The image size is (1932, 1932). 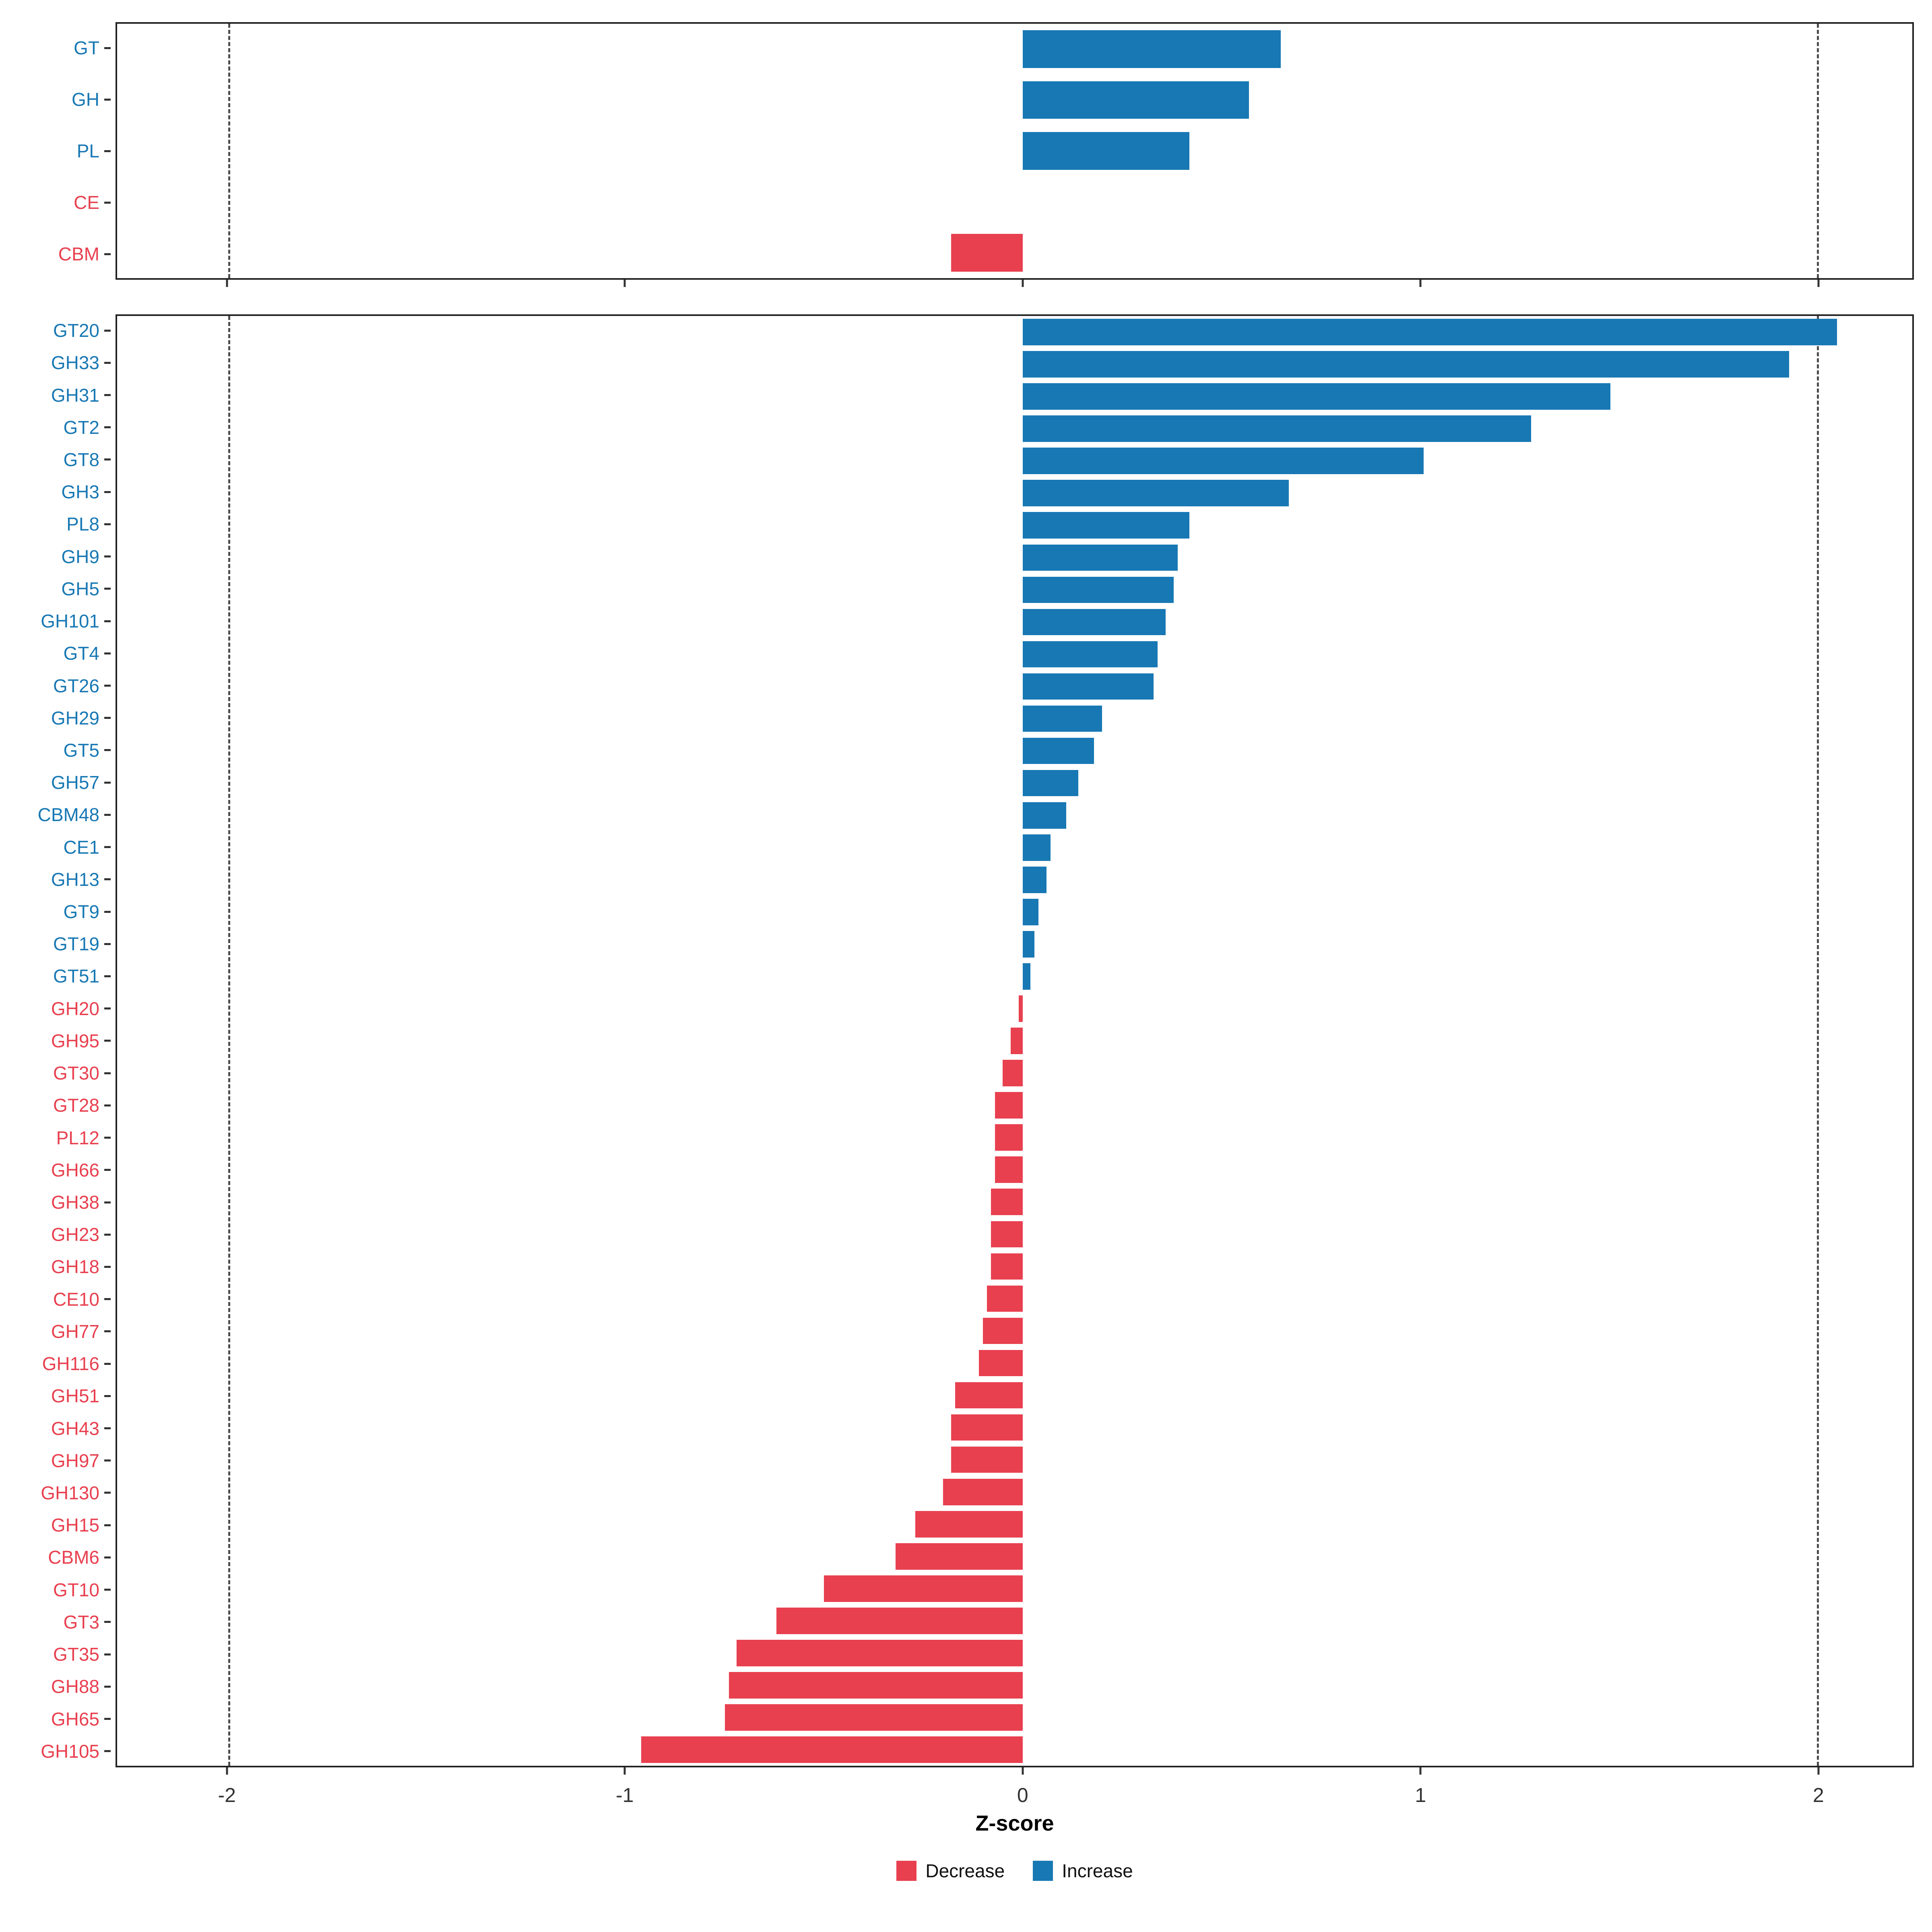 What do you see at coordinates (60, 99) in the screenshot?
I see `y-axis-label-row: GH` at bounding box center [60, 99].